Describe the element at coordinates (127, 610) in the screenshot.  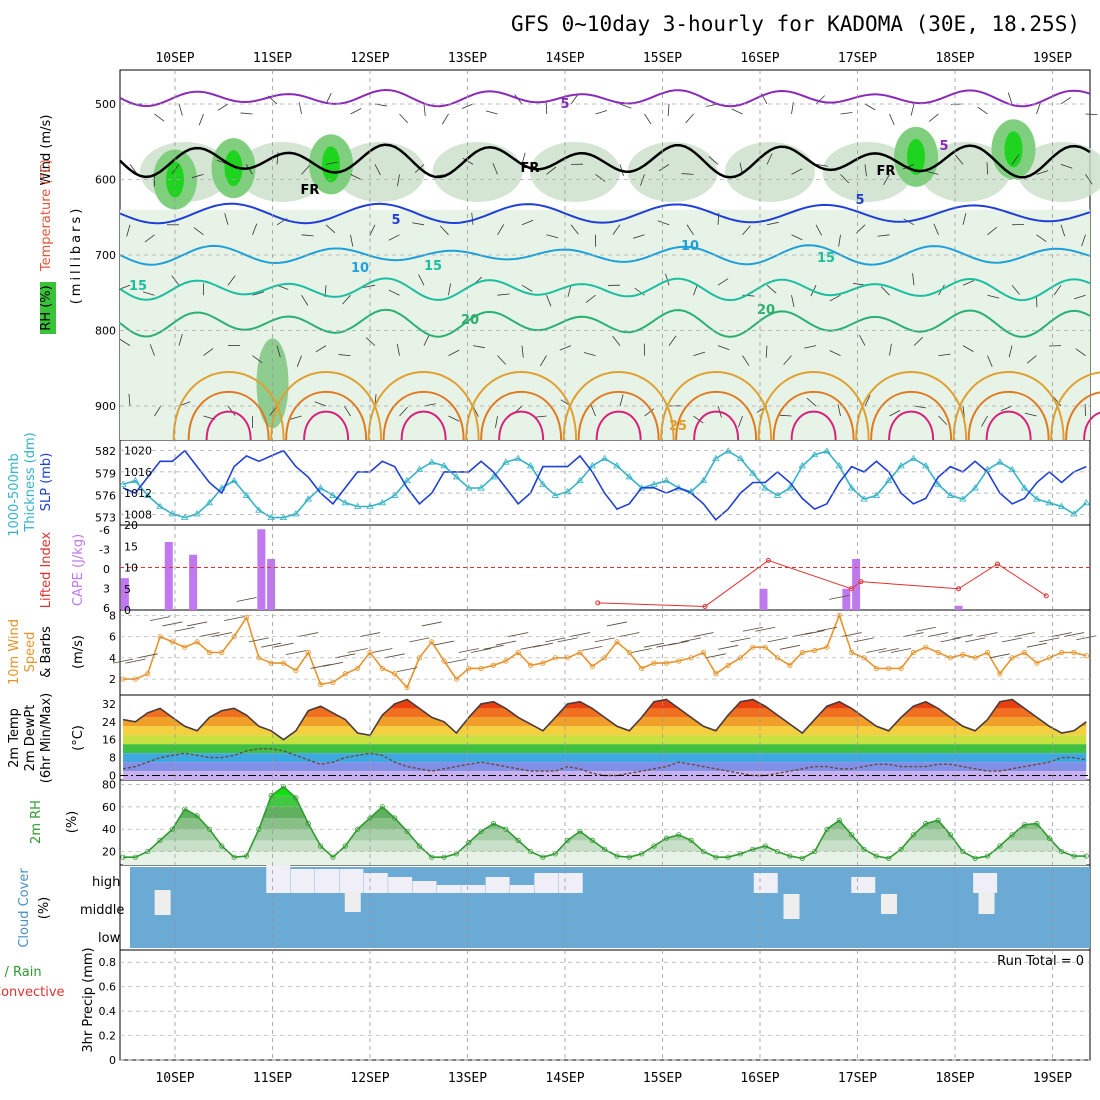
I see `cape-tick: 0` at that location.